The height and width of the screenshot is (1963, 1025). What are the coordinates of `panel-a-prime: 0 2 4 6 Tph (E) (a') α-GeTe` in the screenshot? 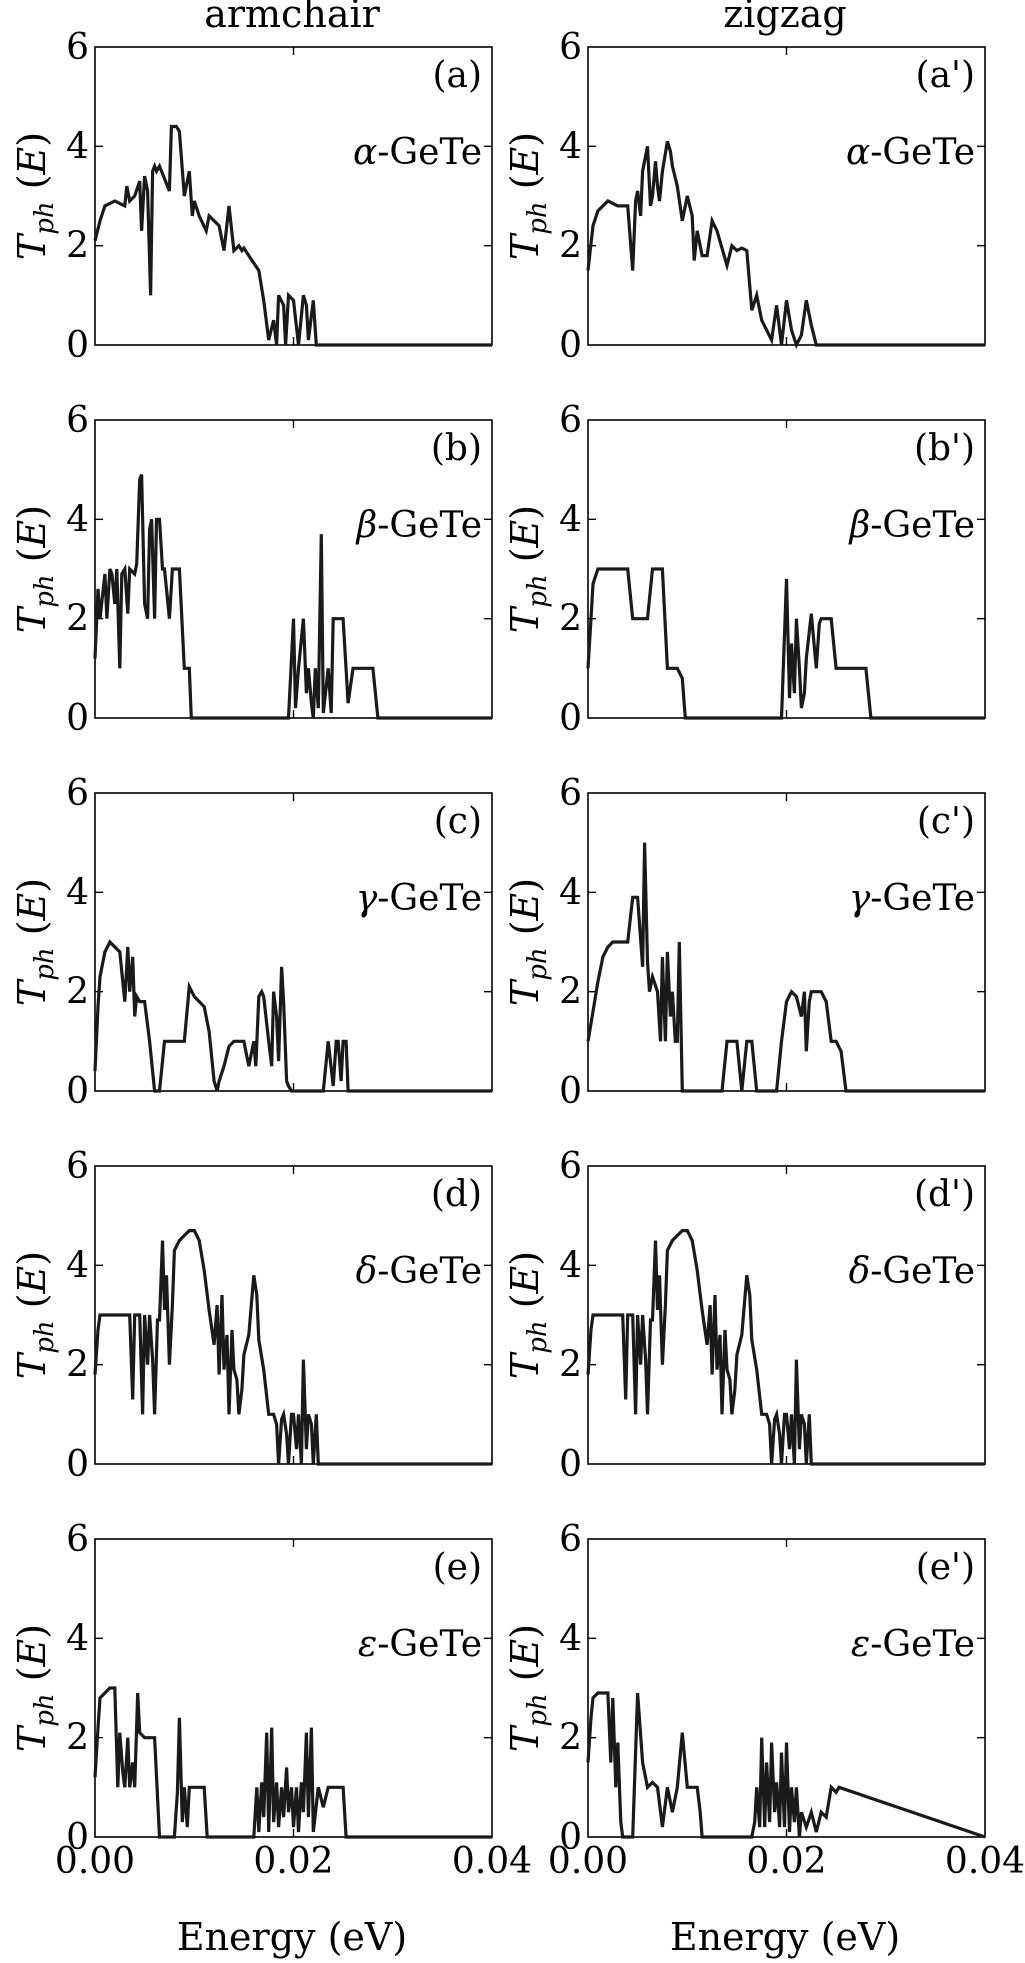 It's located at (744, 196).